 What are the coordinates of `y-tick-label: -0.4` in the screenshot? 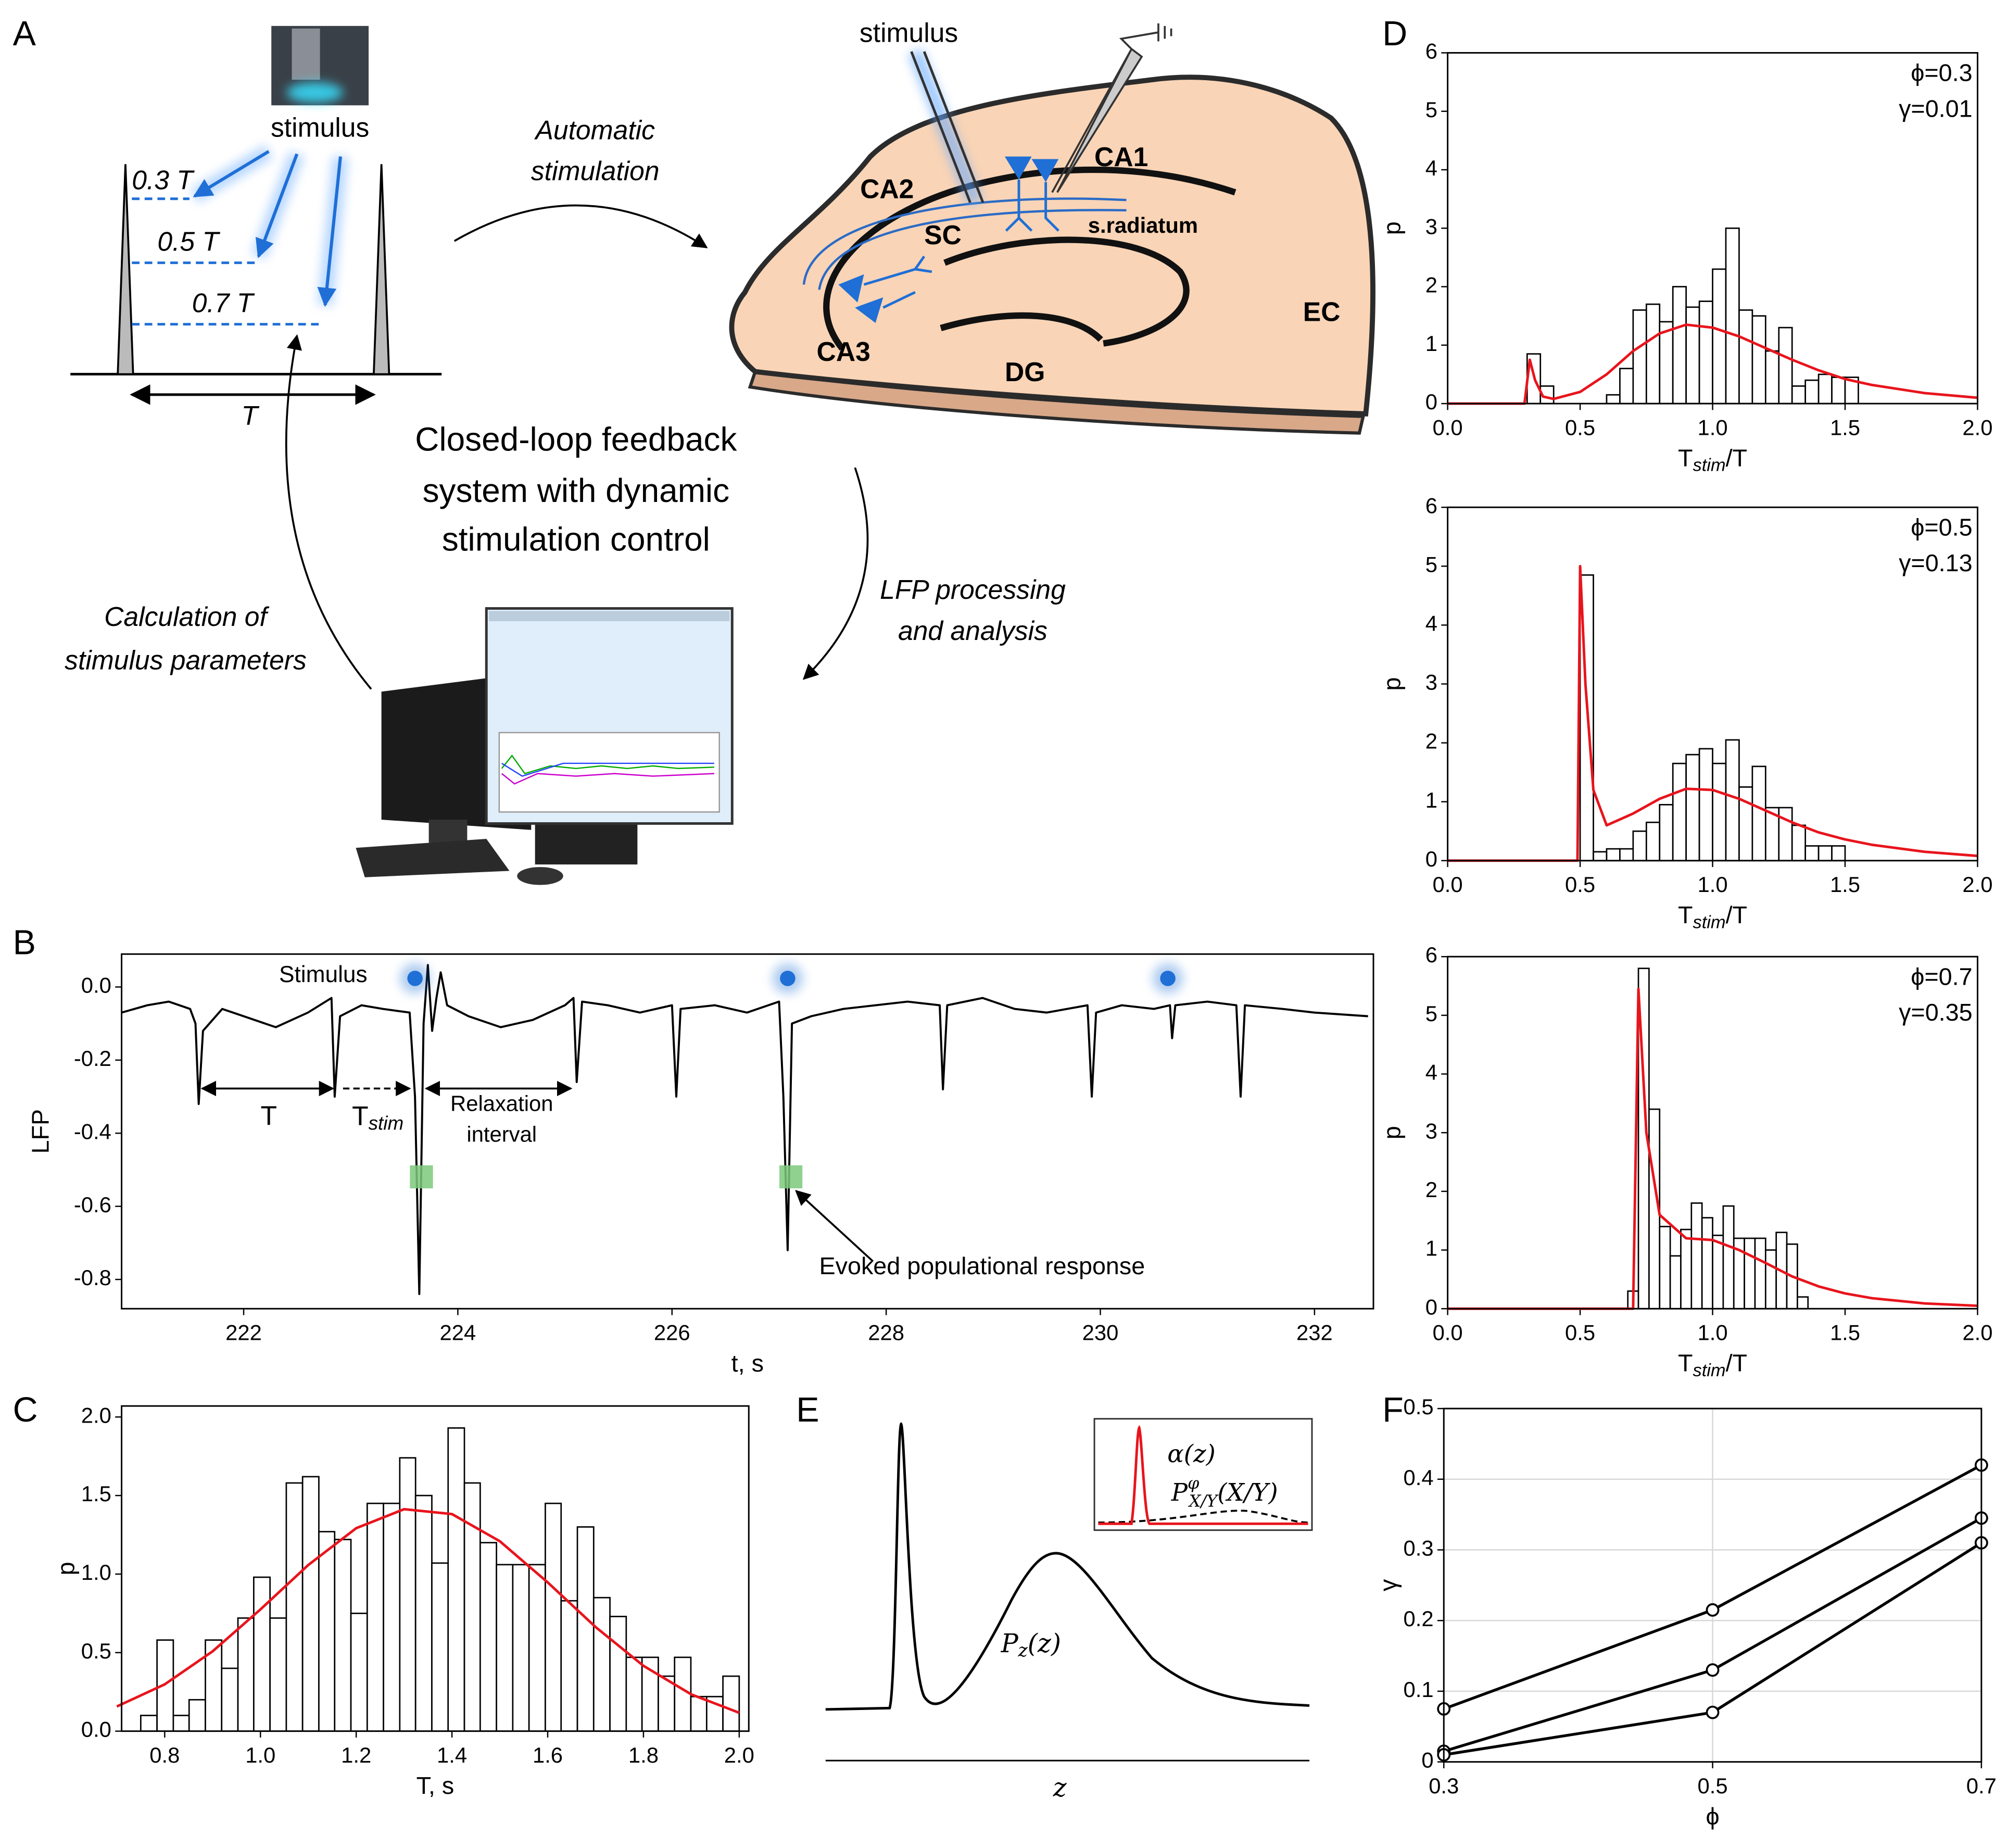 It's located at (93, 1131).